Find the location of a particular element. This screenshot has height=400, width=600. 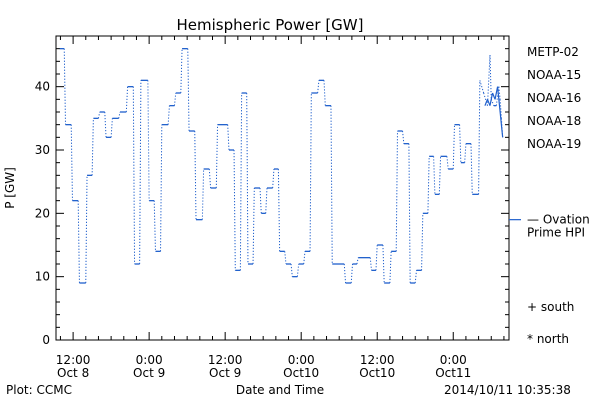

y-tick-label: 30 is located at coordinates (42, 150).